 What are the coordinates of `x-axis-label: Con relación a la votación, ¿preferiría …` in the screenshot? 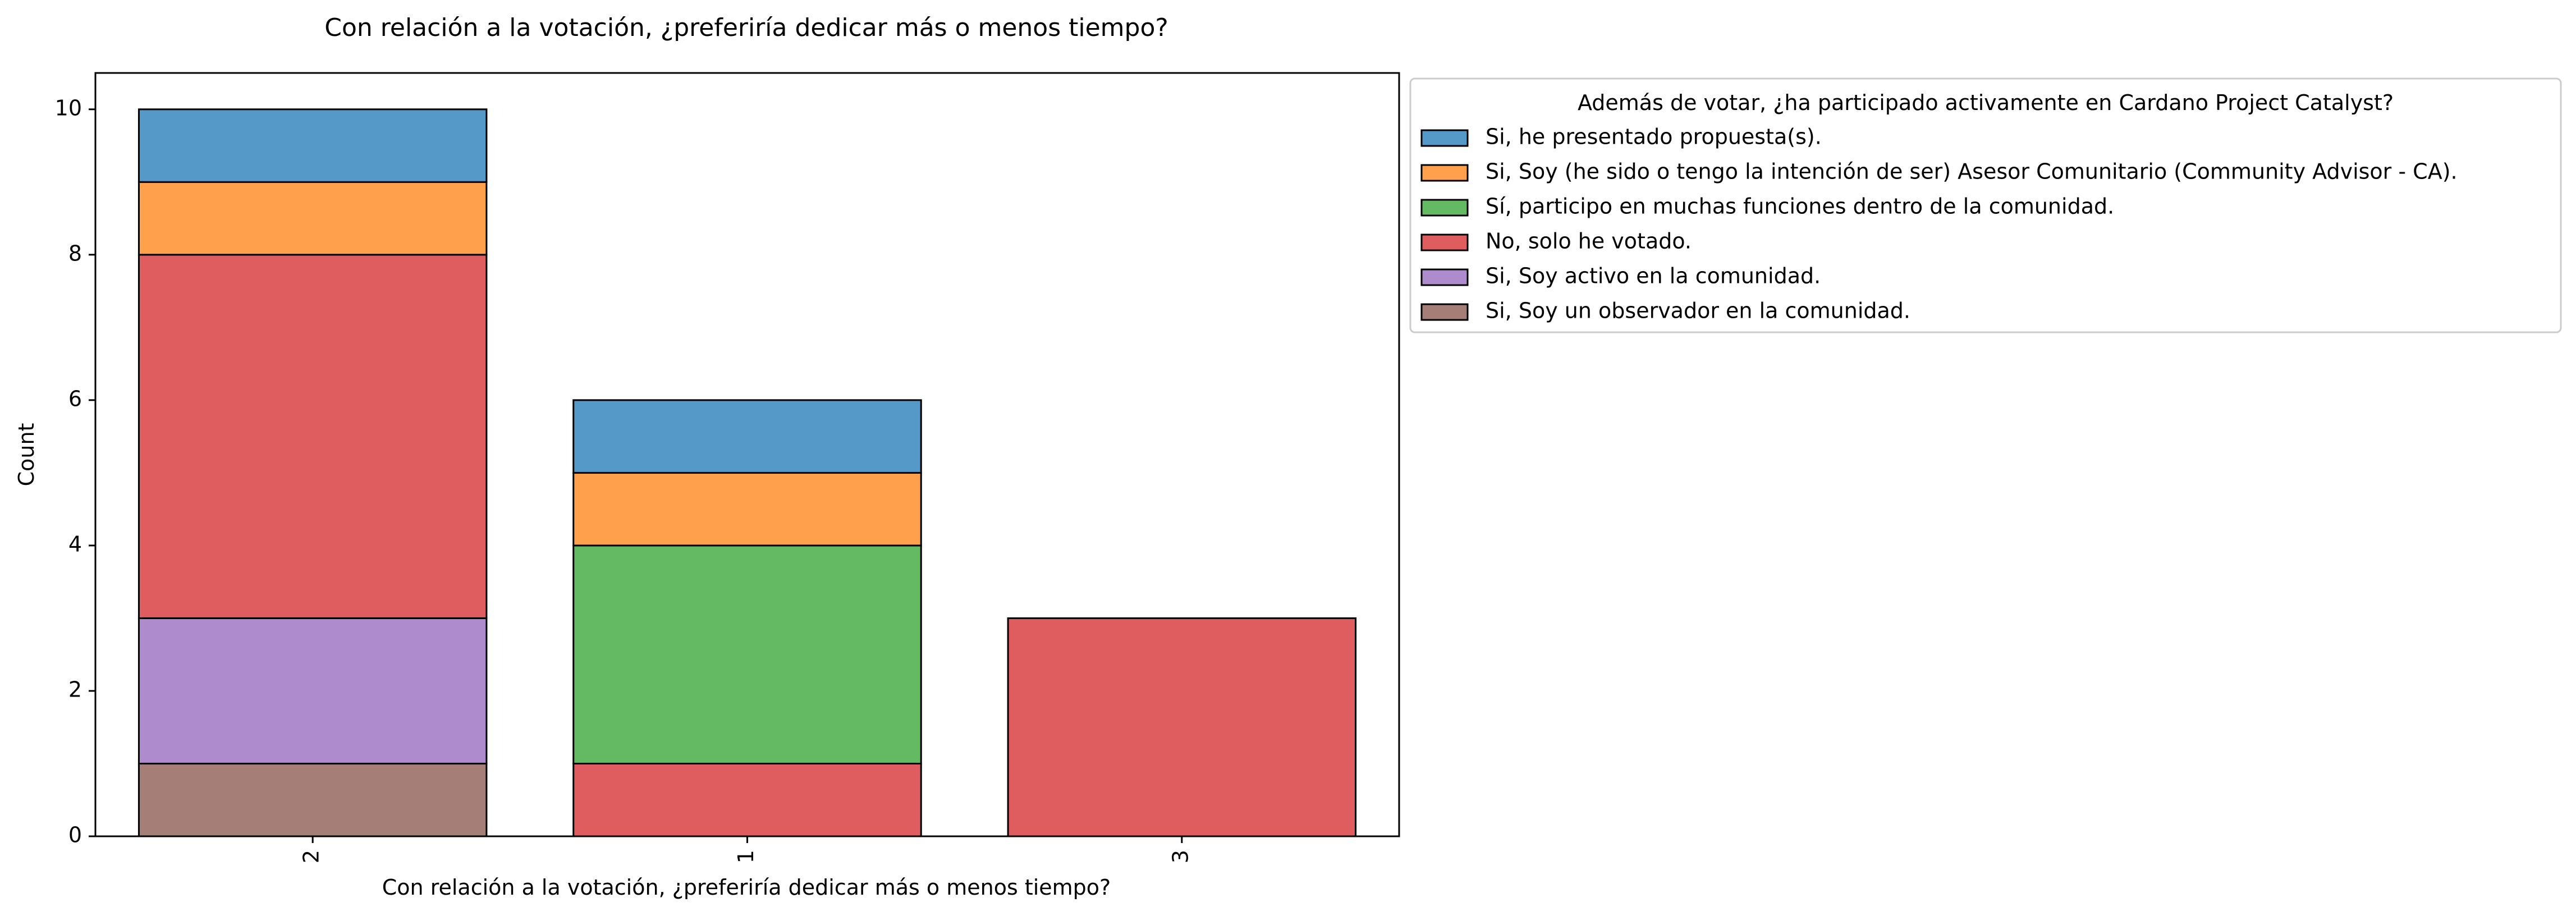 It's located at (746, 887).